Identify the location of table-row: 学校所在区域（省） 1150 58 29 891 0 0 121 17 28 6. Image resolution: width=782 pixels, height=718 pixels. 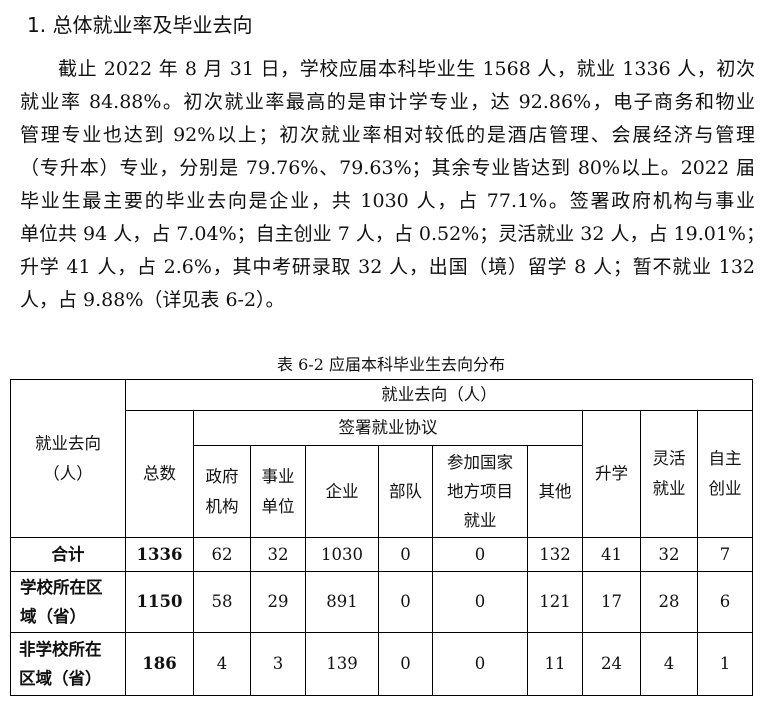
(381, 602).